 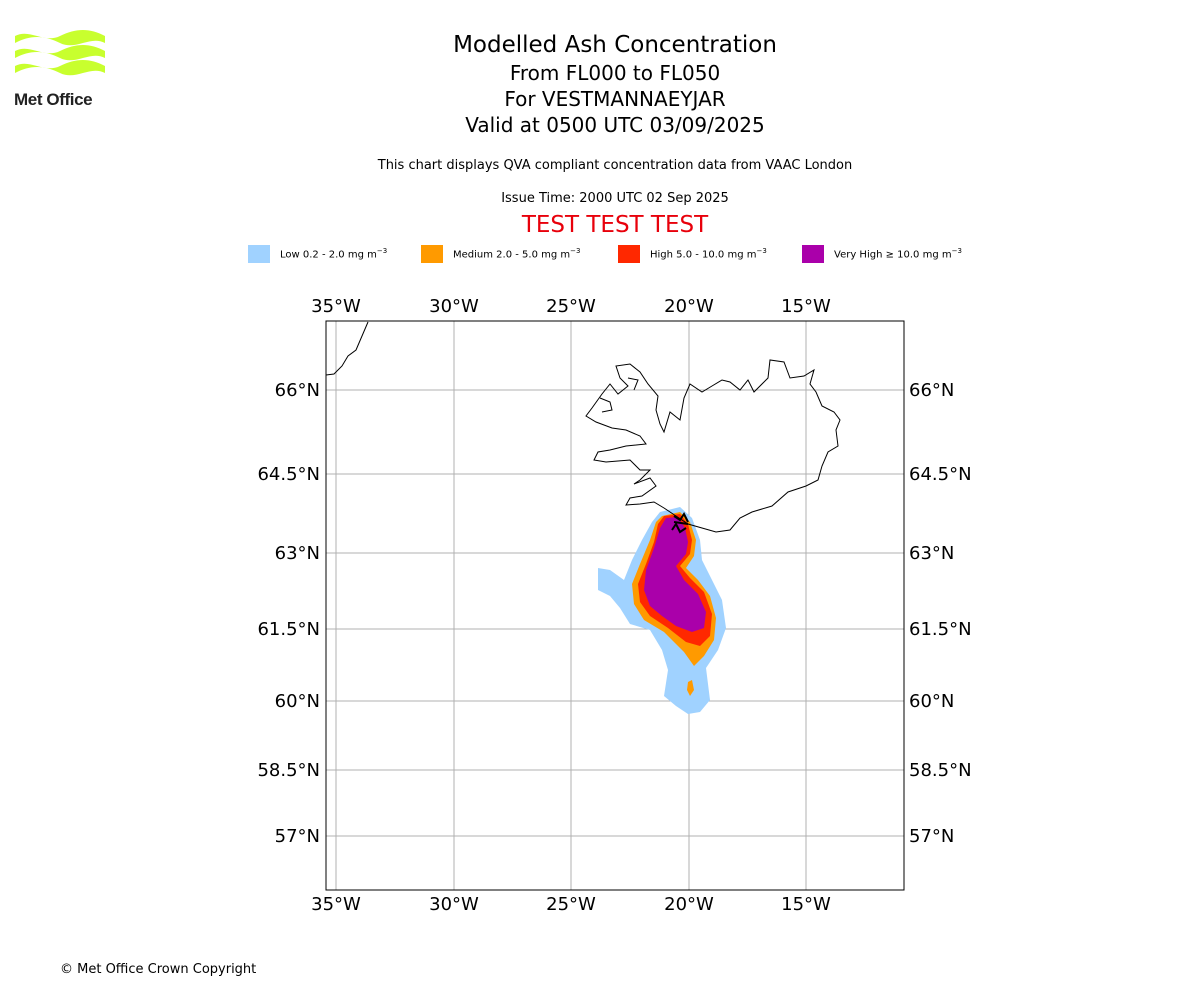 I want to click on legend-swatch-very-high, so click(x=813, y=254).